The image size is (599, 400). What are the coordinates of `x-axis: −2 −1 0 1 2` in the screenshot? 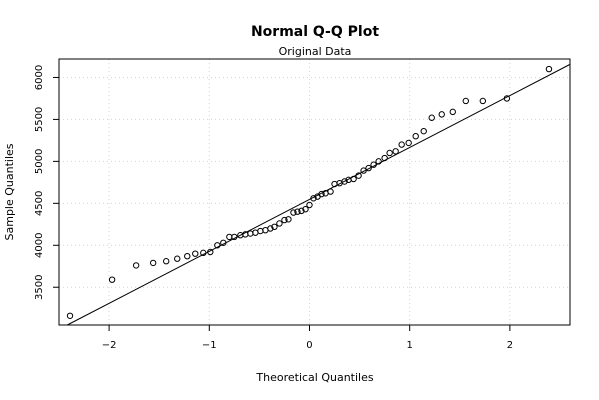 It's located at (307, 337).